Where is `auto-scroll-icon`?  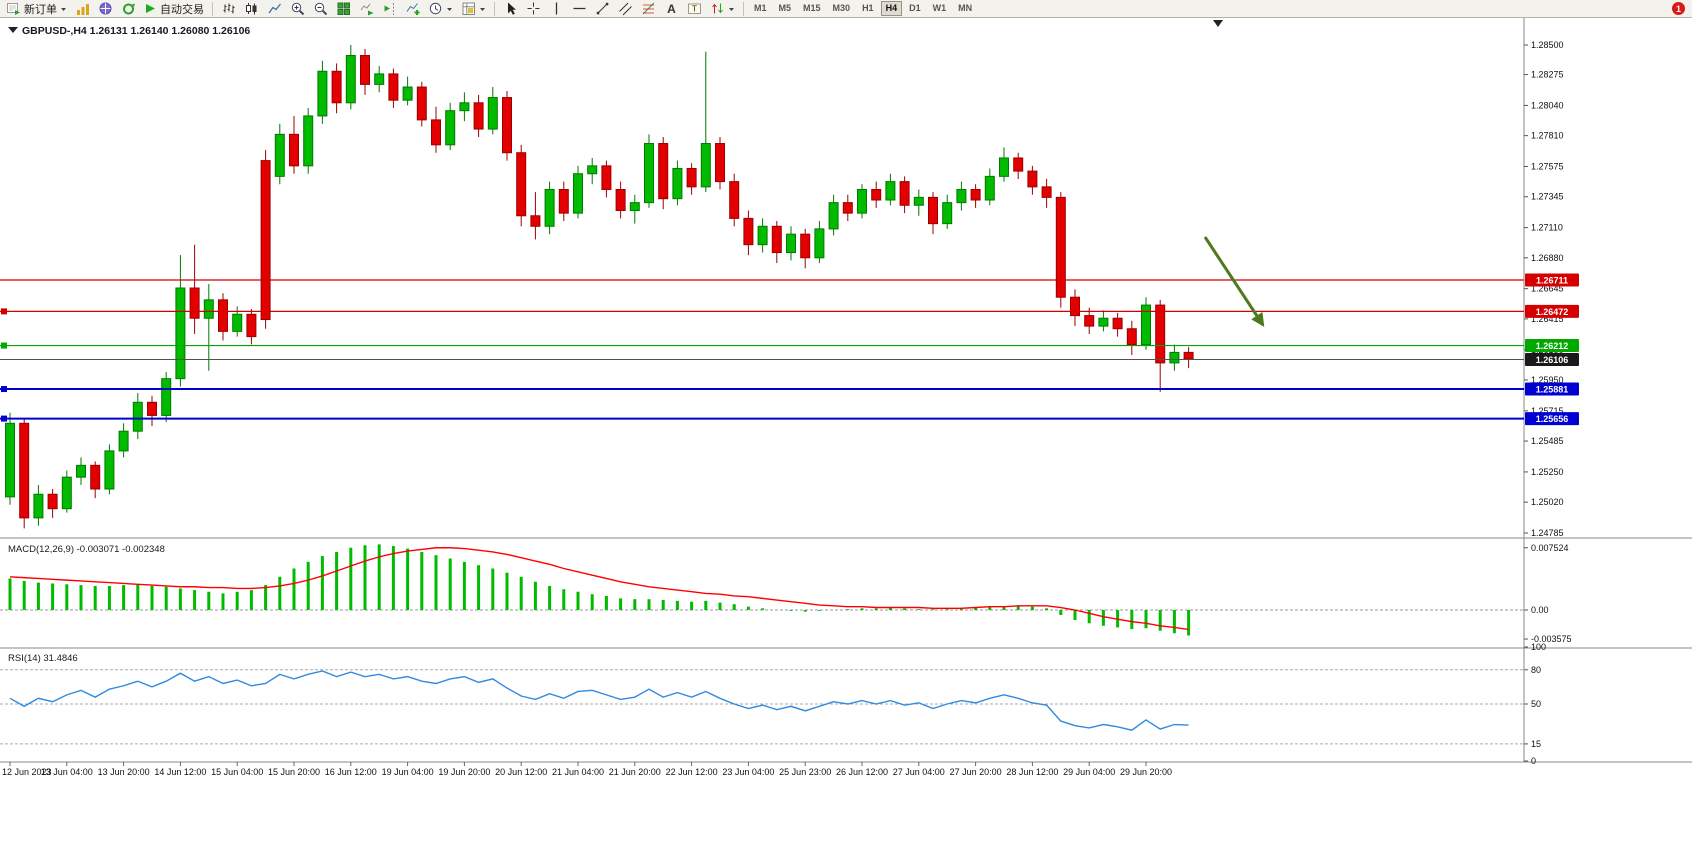 auto-scroll-icon is located at coordinates (367, 9).